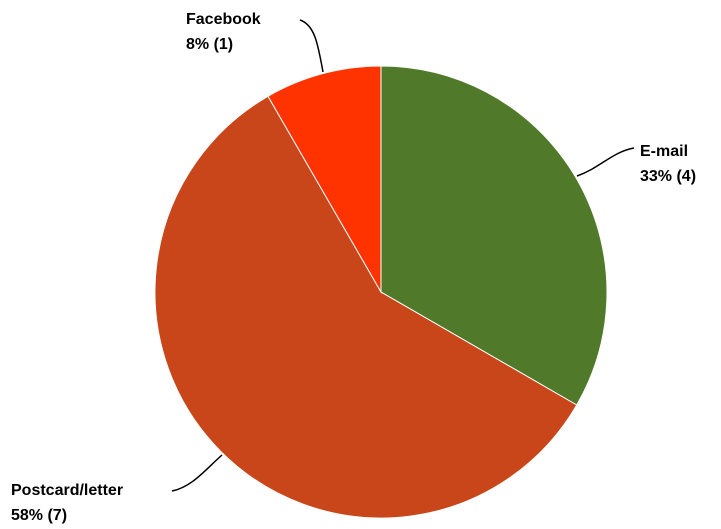 This screenshot has height=529, width=721. I want to click on slice-label-postcard-letter-value: 58% (7), so click(39, 515).